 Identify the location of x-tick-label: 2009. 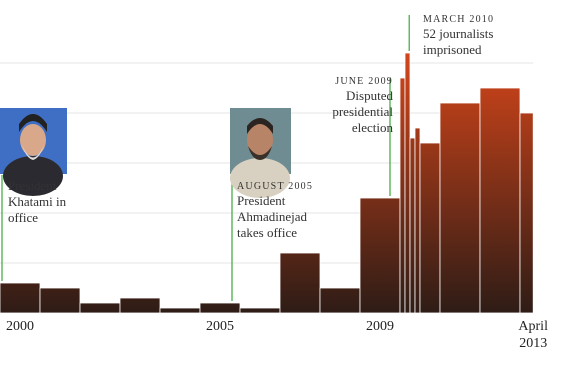
(380, 326).